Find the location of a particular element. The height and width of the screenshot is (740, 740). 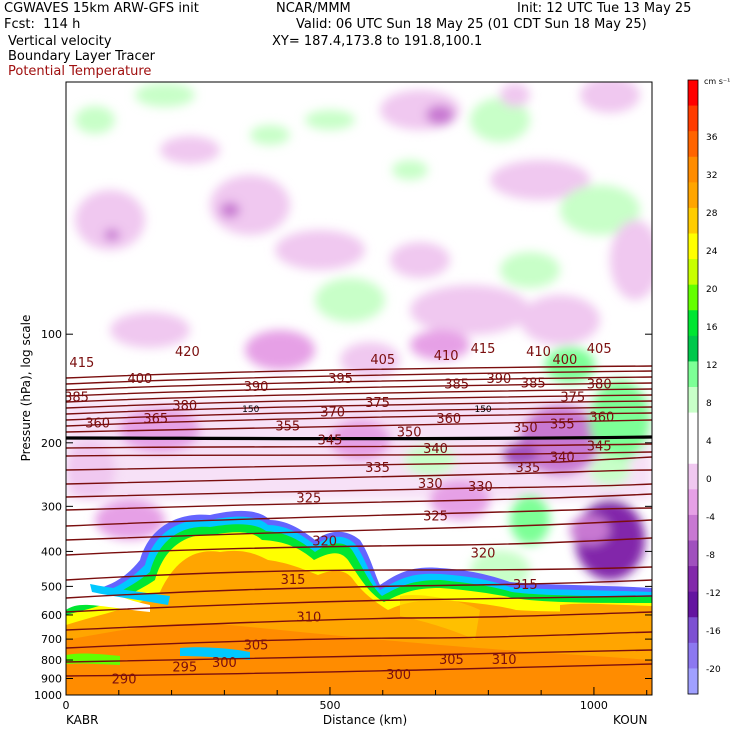

colorbar: 36 32 28 24 20 16 12 8 4 0 -4 -8 -12 -16 -20 is located at coordinates (704, 387).